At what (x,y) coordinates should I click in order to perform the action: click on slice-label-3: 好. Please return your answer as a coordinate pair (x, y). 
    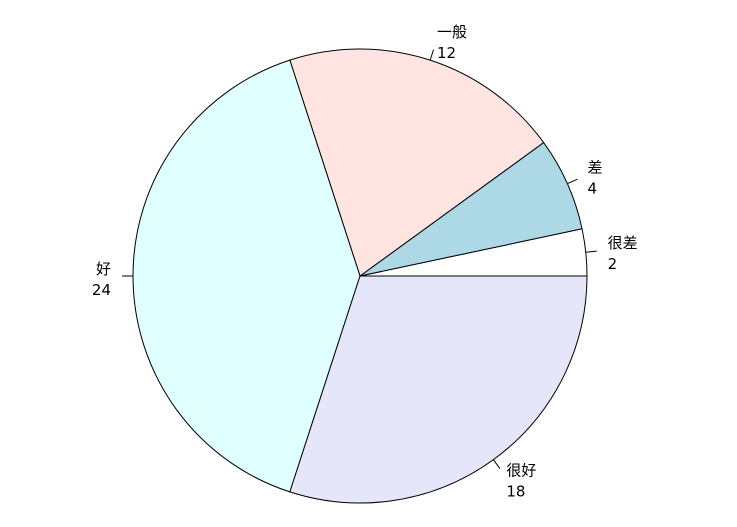
    Looking at the image, I should click on (103, 269).